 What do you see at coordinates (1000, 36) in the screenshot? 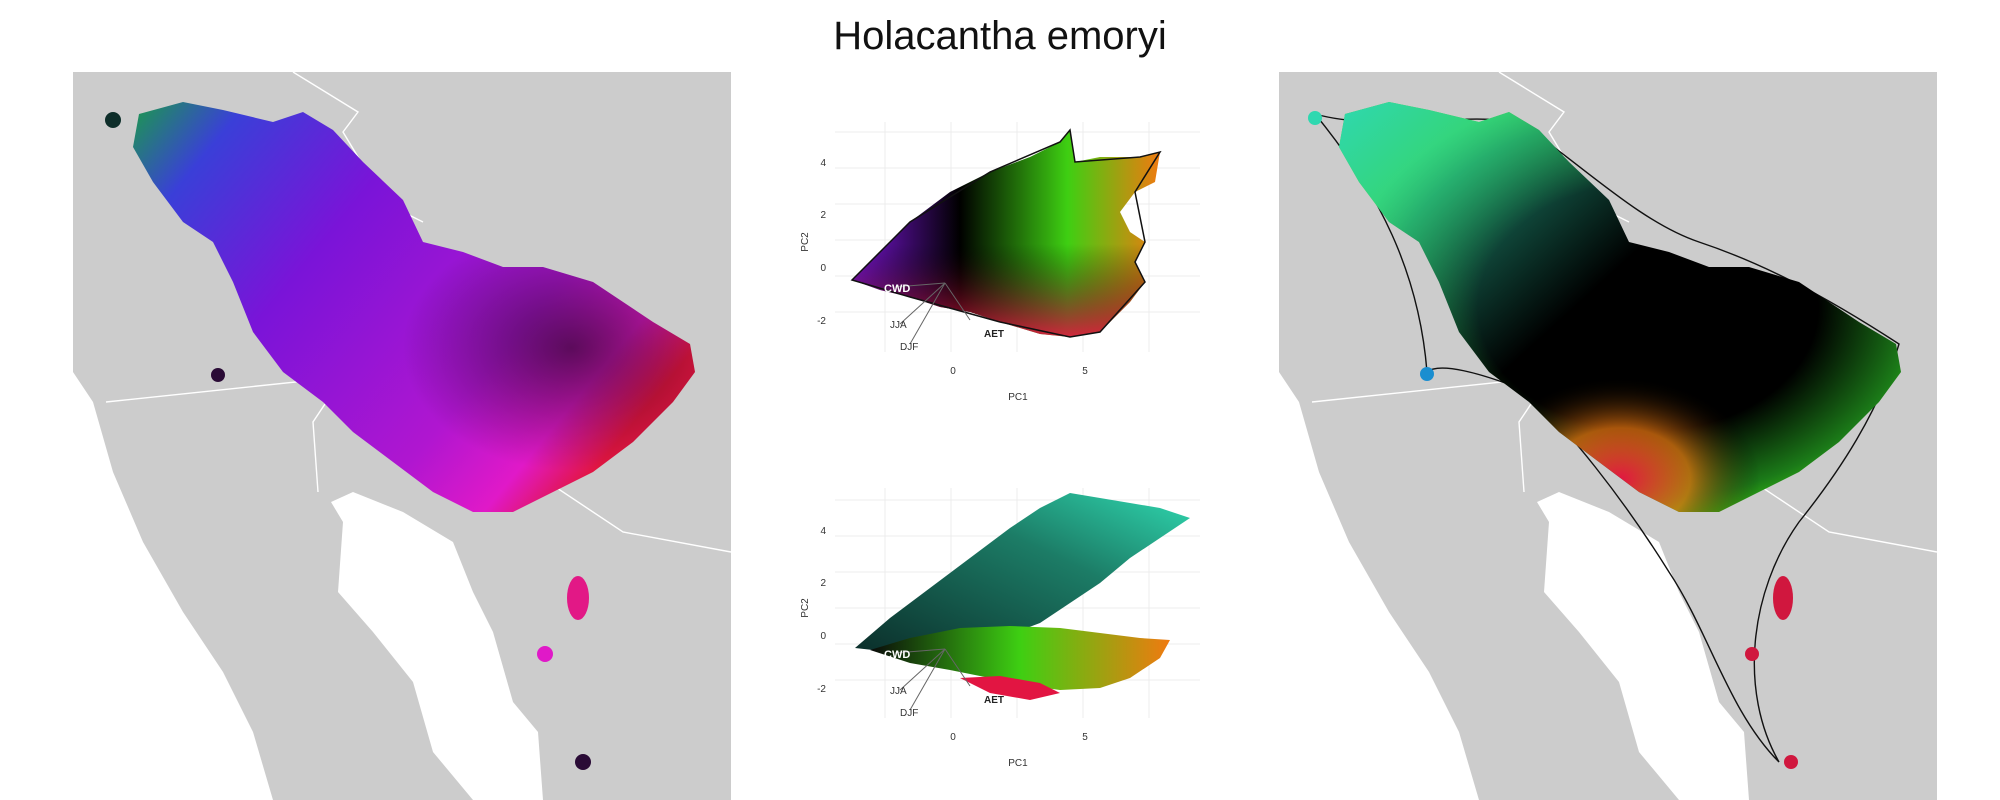
I see `figure-title: Holacantha emoryi` at bounding box center [1000, 36].